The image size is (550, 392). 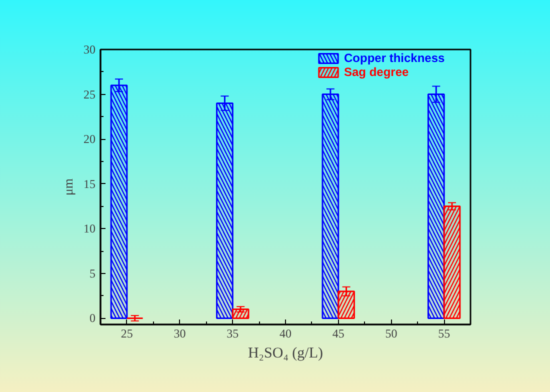 I want to click on x-tick-label: 35, so click(x=232, y=333).